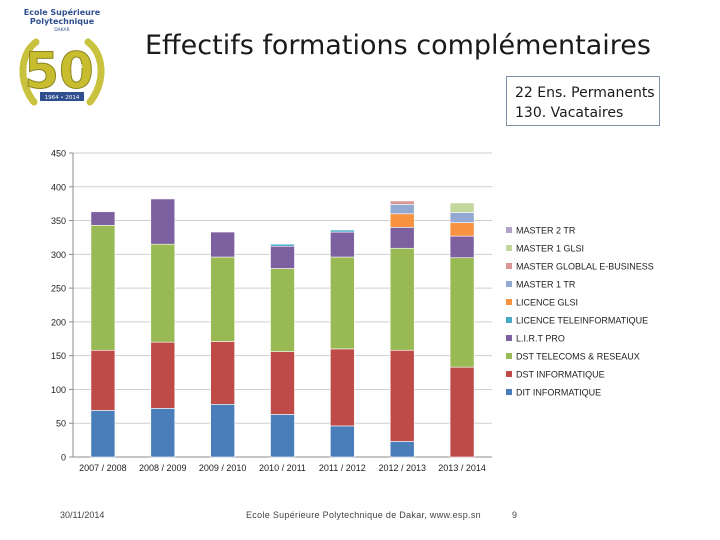 The image size is (720, 540). I want to click on laurel-right-icon, so click(94, 72).